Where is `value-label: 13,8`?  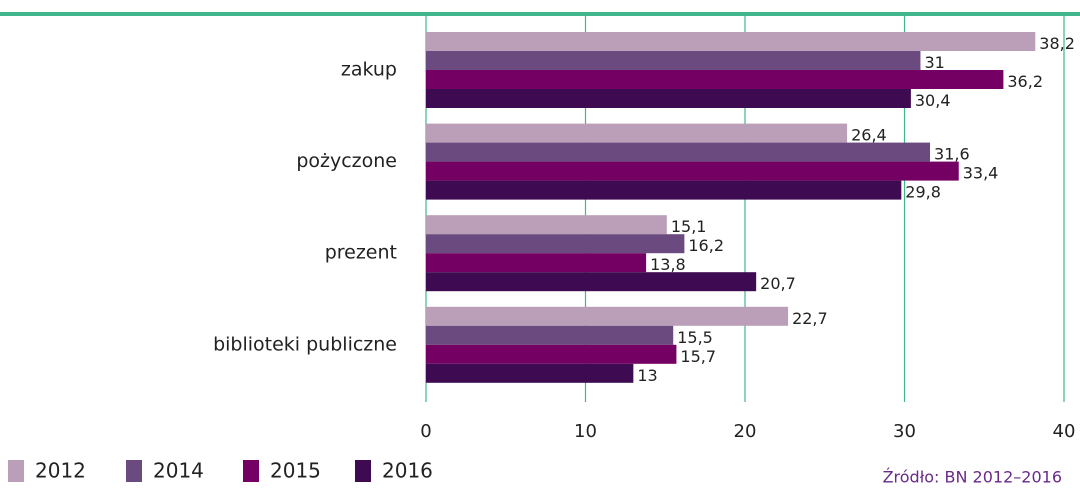 value-label: 13,8 is located at coordinates (668, 264).